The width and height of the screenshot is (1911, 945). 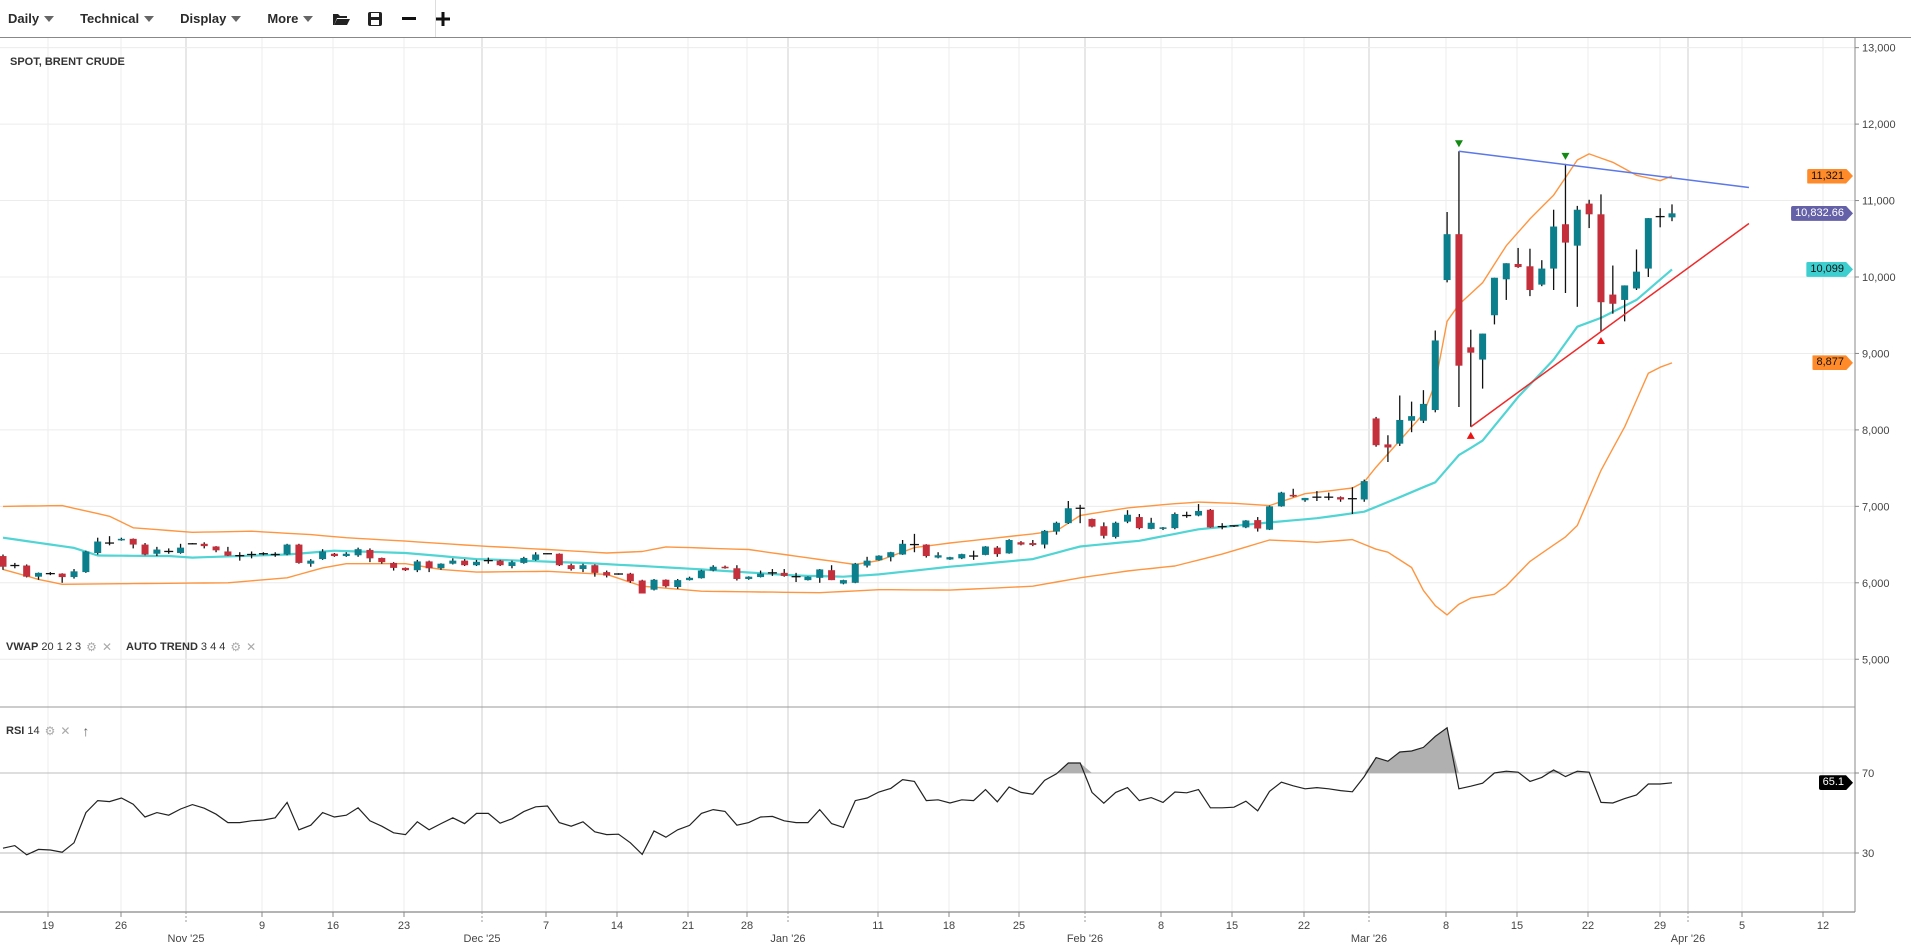 I want to click on rsi-value-tag: 65.1, so click(x=1836, y=782).